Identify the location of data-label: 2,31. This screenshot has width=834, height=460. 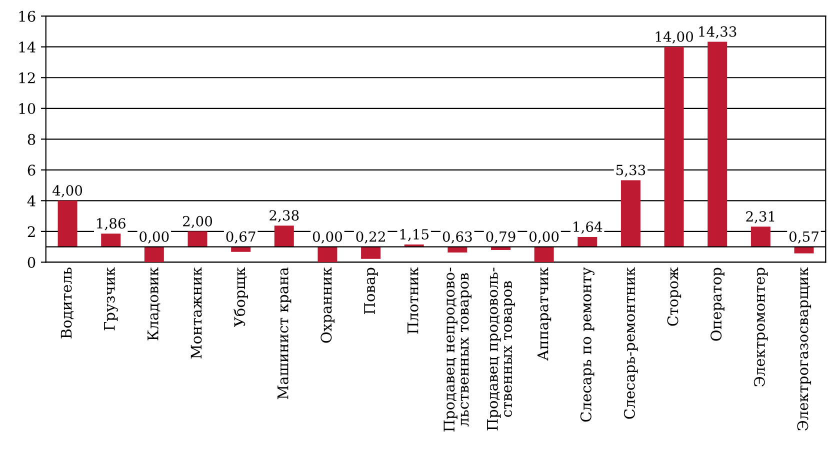
(760, 217).